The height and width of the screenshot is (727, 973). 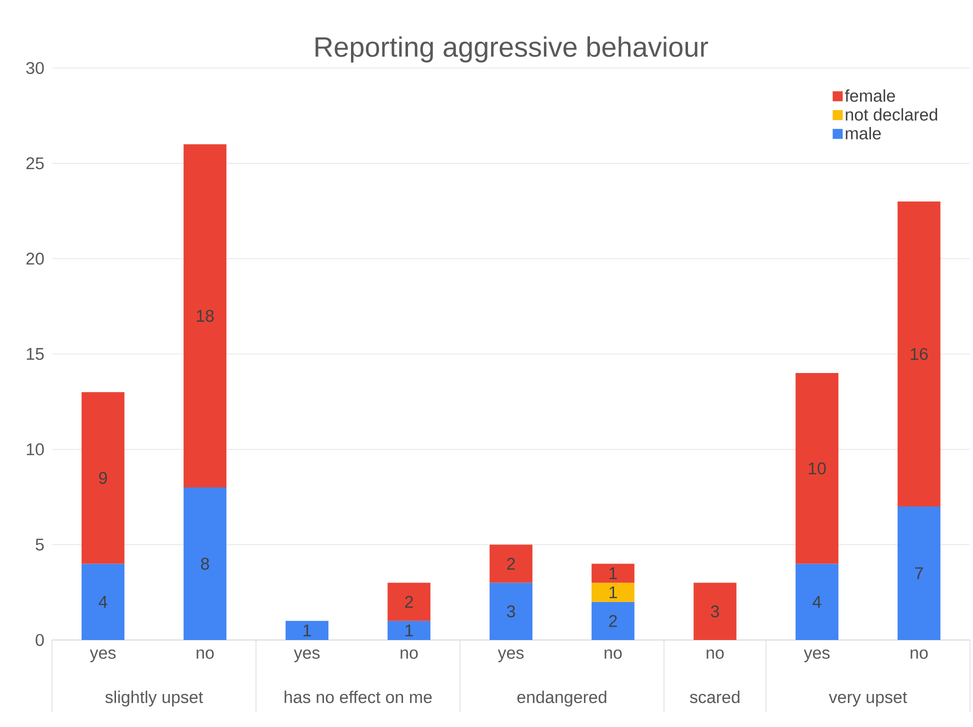 I want to click on y-tick-label: 25, so click(x=35, y=163).